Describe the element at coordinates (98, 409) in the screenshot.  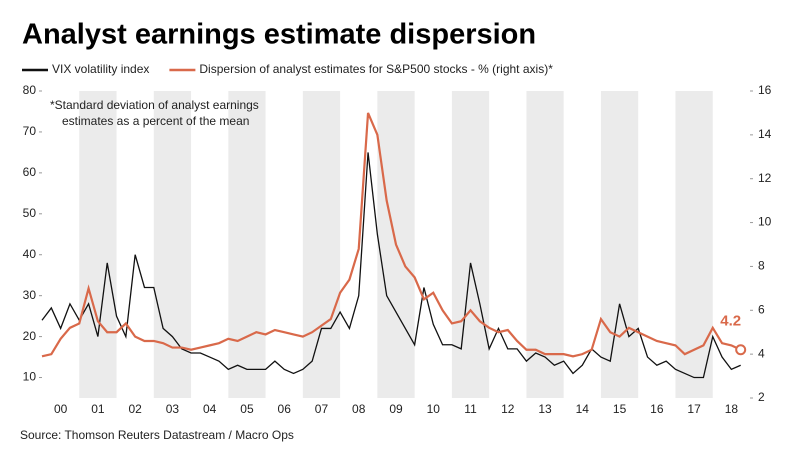
I see `x-tick-label: 01` at that location.